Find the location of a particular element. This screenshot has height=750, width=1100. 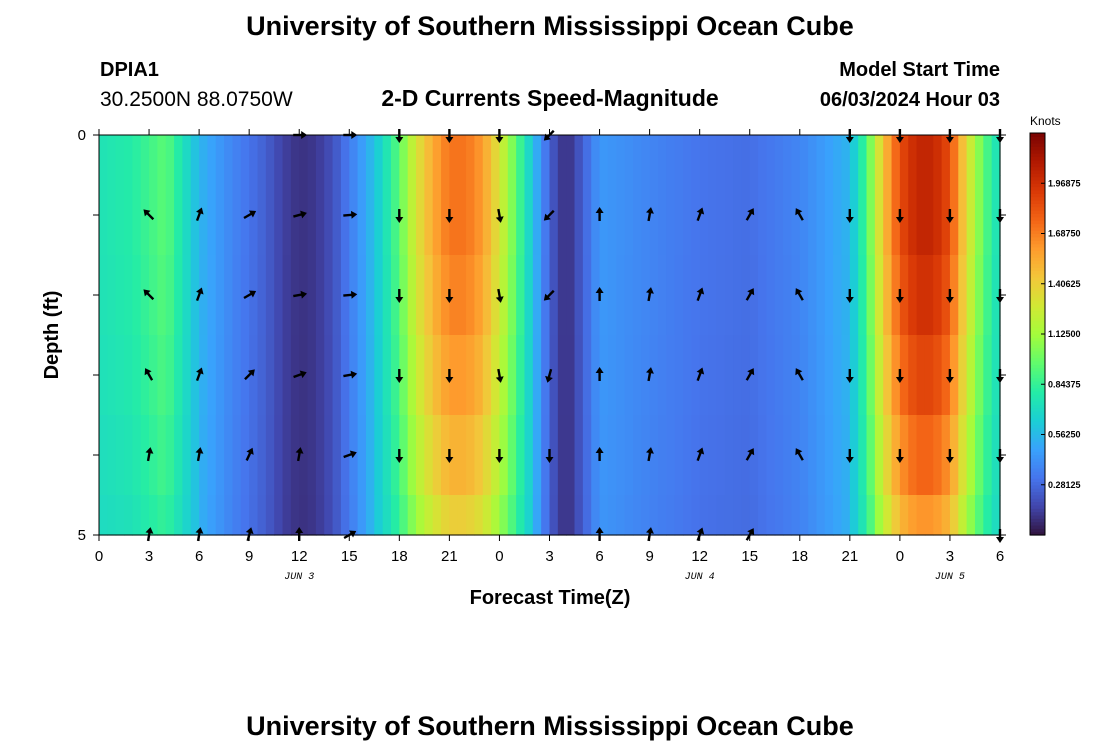

colorbar-gradient is located at coordinates (1037, 334).